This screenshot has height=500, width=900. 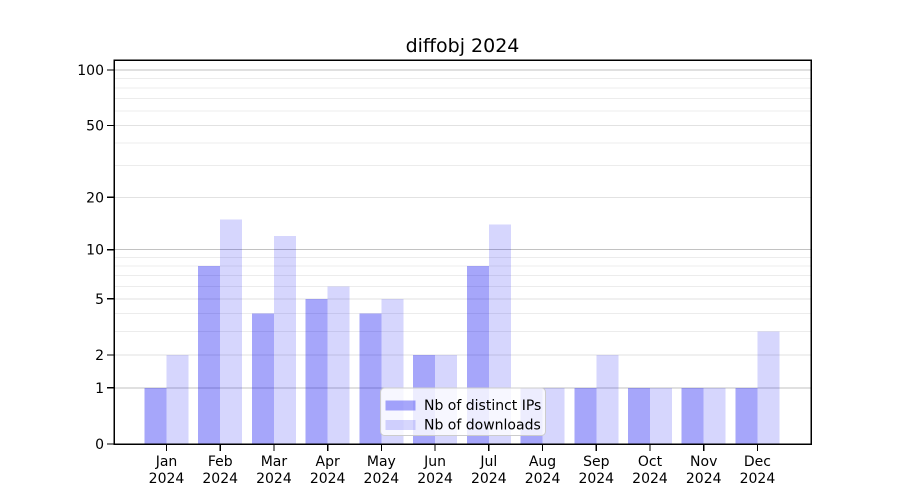 What do you see at coordinates (316, 371) in the screenshot?
I see `bar-nb-of-distinct-ips-apr` at bounding box center [316, 371].